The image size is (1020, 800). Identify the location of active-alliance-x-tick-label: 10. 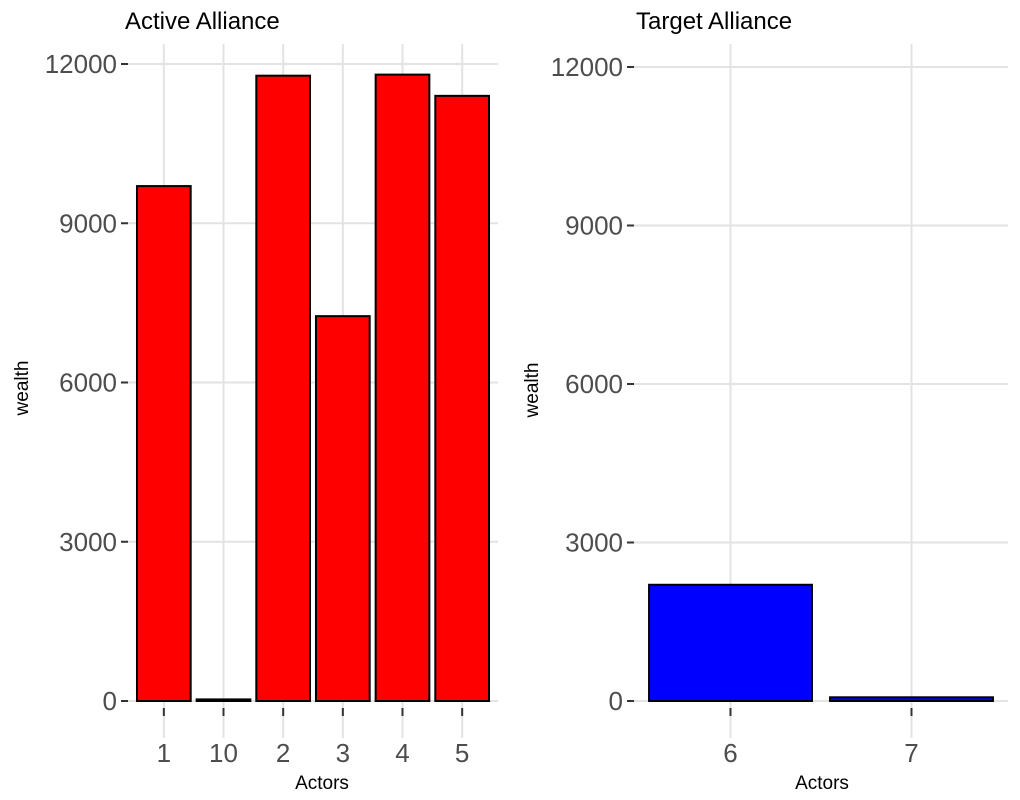
(223, 753).